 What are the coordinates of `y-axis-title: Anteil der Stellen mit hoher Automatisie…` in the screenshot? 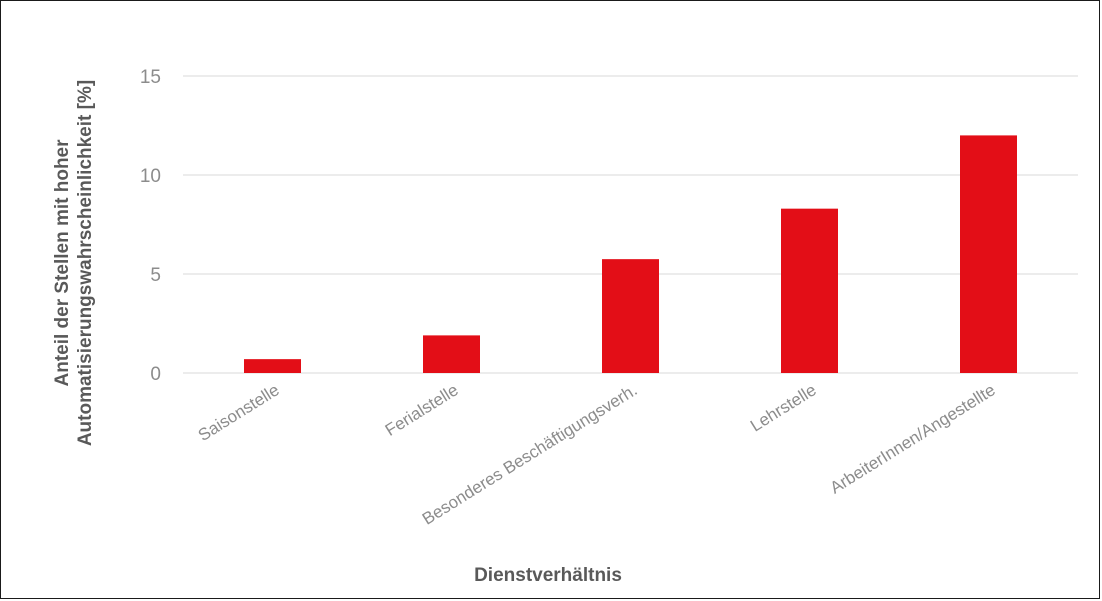 It's located at (74, 263).